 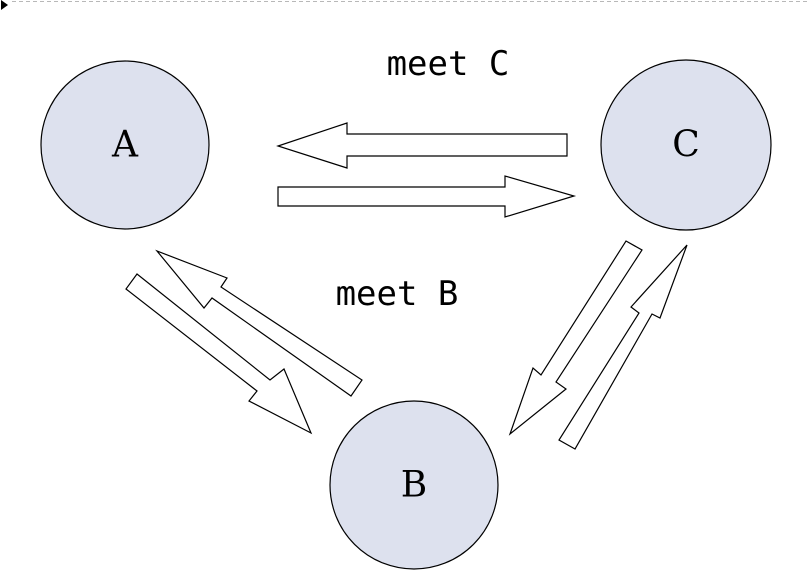 I want to click on node-a-label: A, so click(x=125, y=145).